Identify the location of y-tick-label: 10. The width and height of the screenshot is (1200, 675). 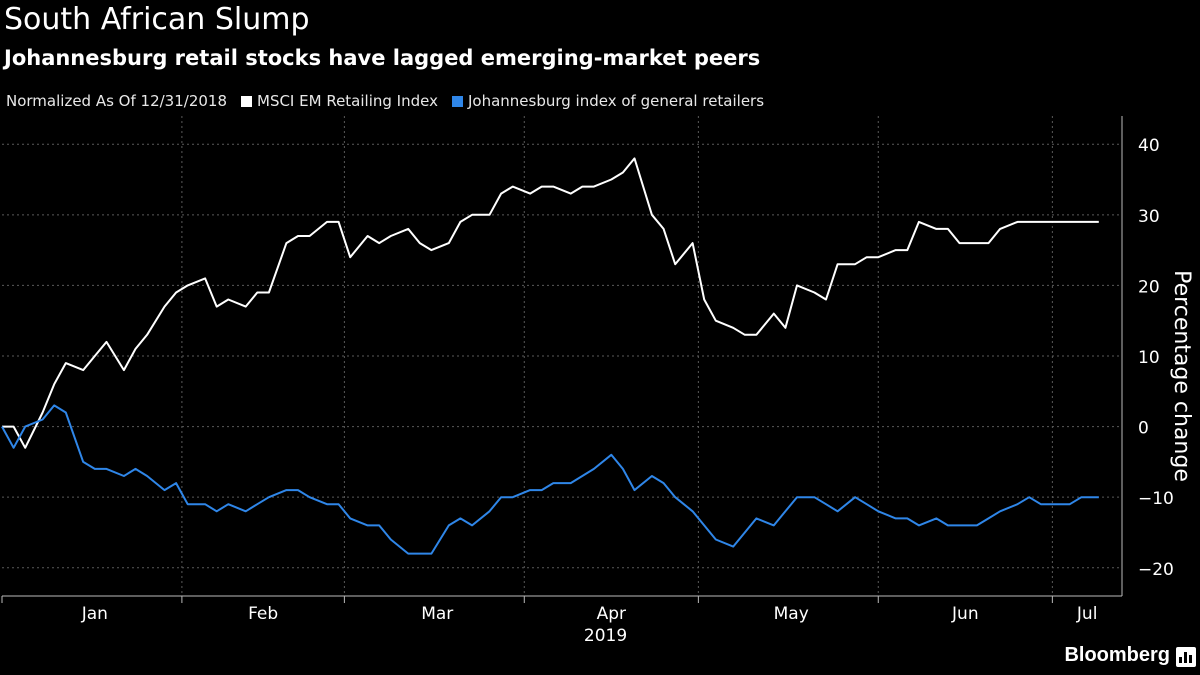
(1149, 358).